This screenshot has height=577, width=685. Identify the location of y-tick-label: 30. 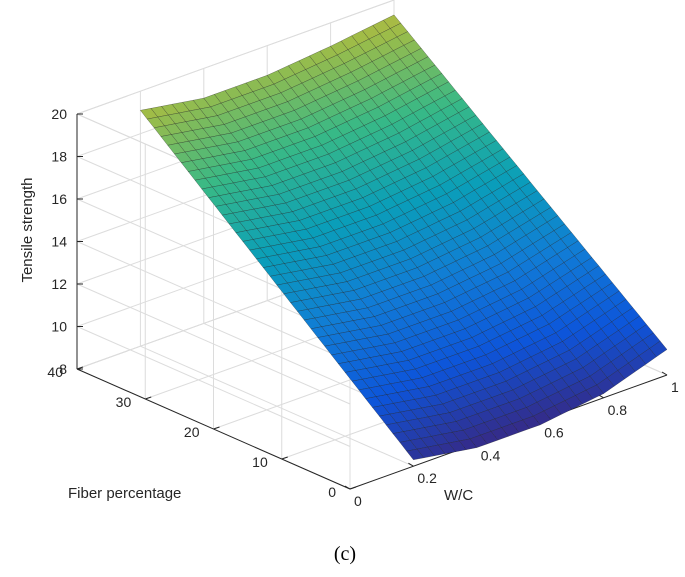
(124, 402).